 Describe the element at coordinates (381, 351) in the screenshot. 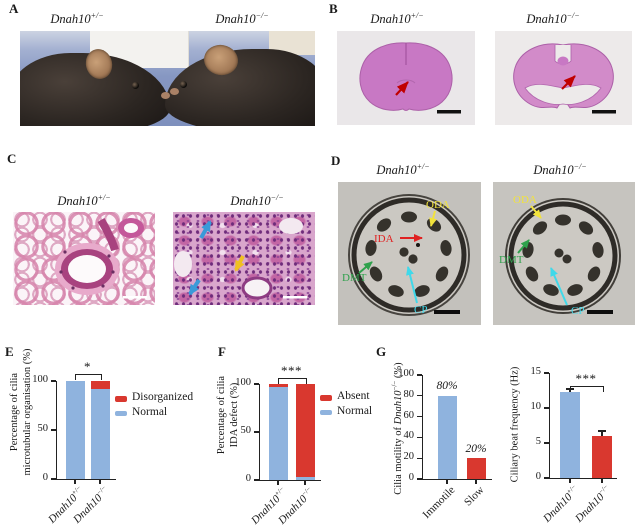

I see `panel-g-letter: G` at that location.